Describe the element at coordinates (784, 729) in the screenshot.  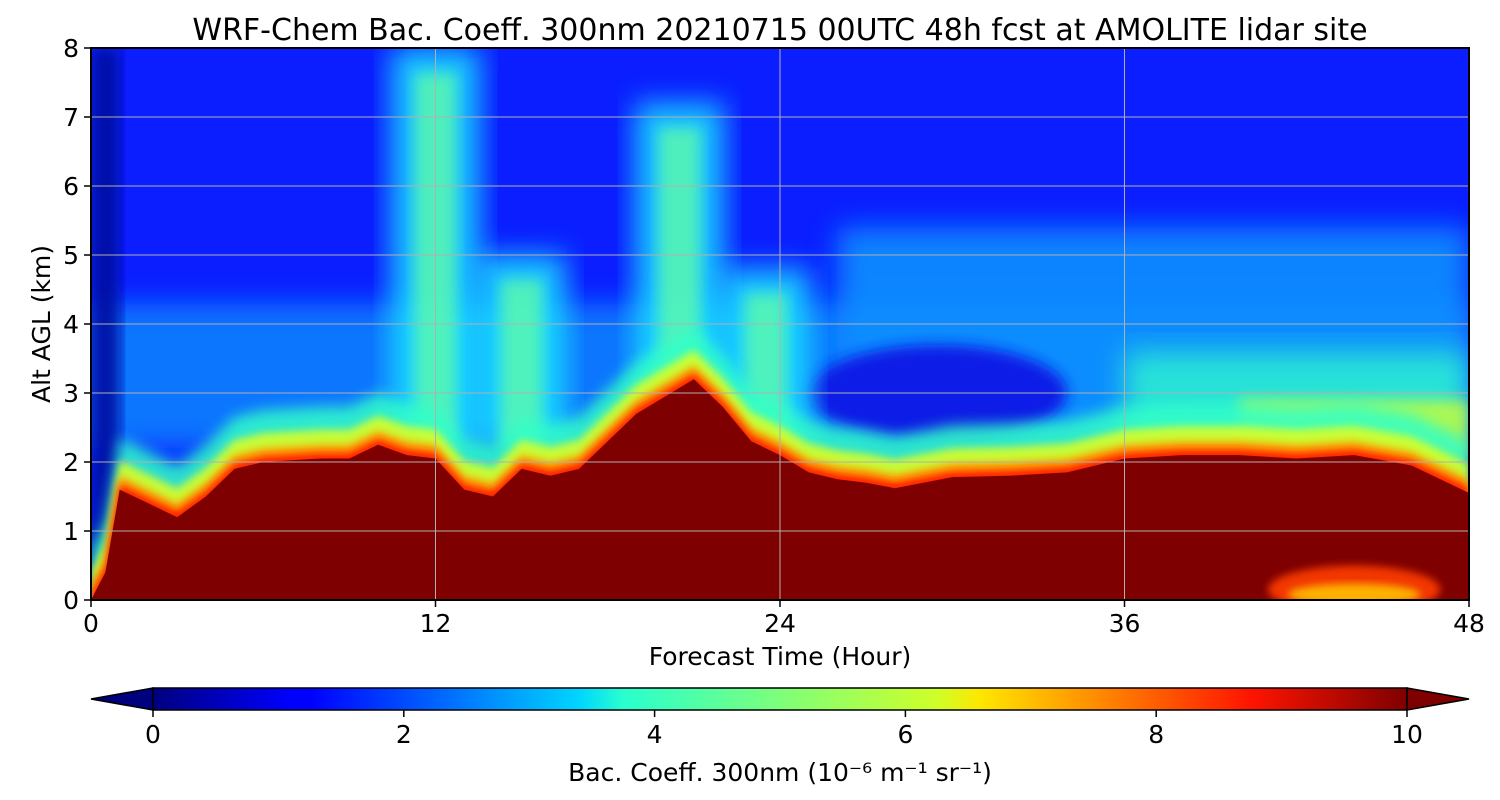
I see `colorbar-ticks: 0 2 4 6 8 10` at that location.